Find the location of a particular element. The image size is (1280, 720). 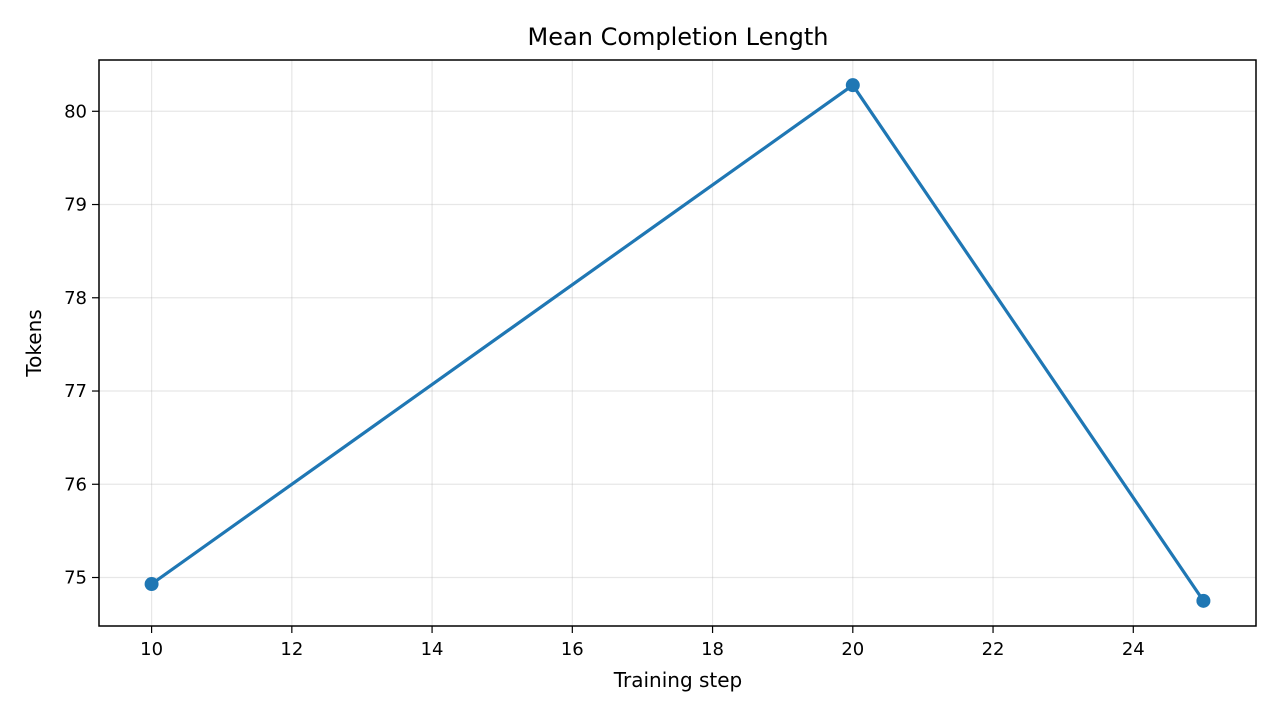

chart-title: Mean Completion Length is located at coordinates (678, 37).